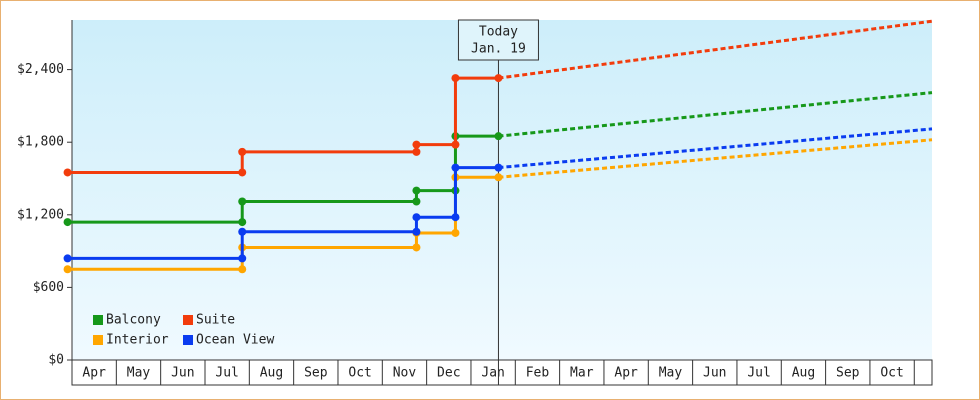  I want to click on legend-label: Suite, so click(215, 320).